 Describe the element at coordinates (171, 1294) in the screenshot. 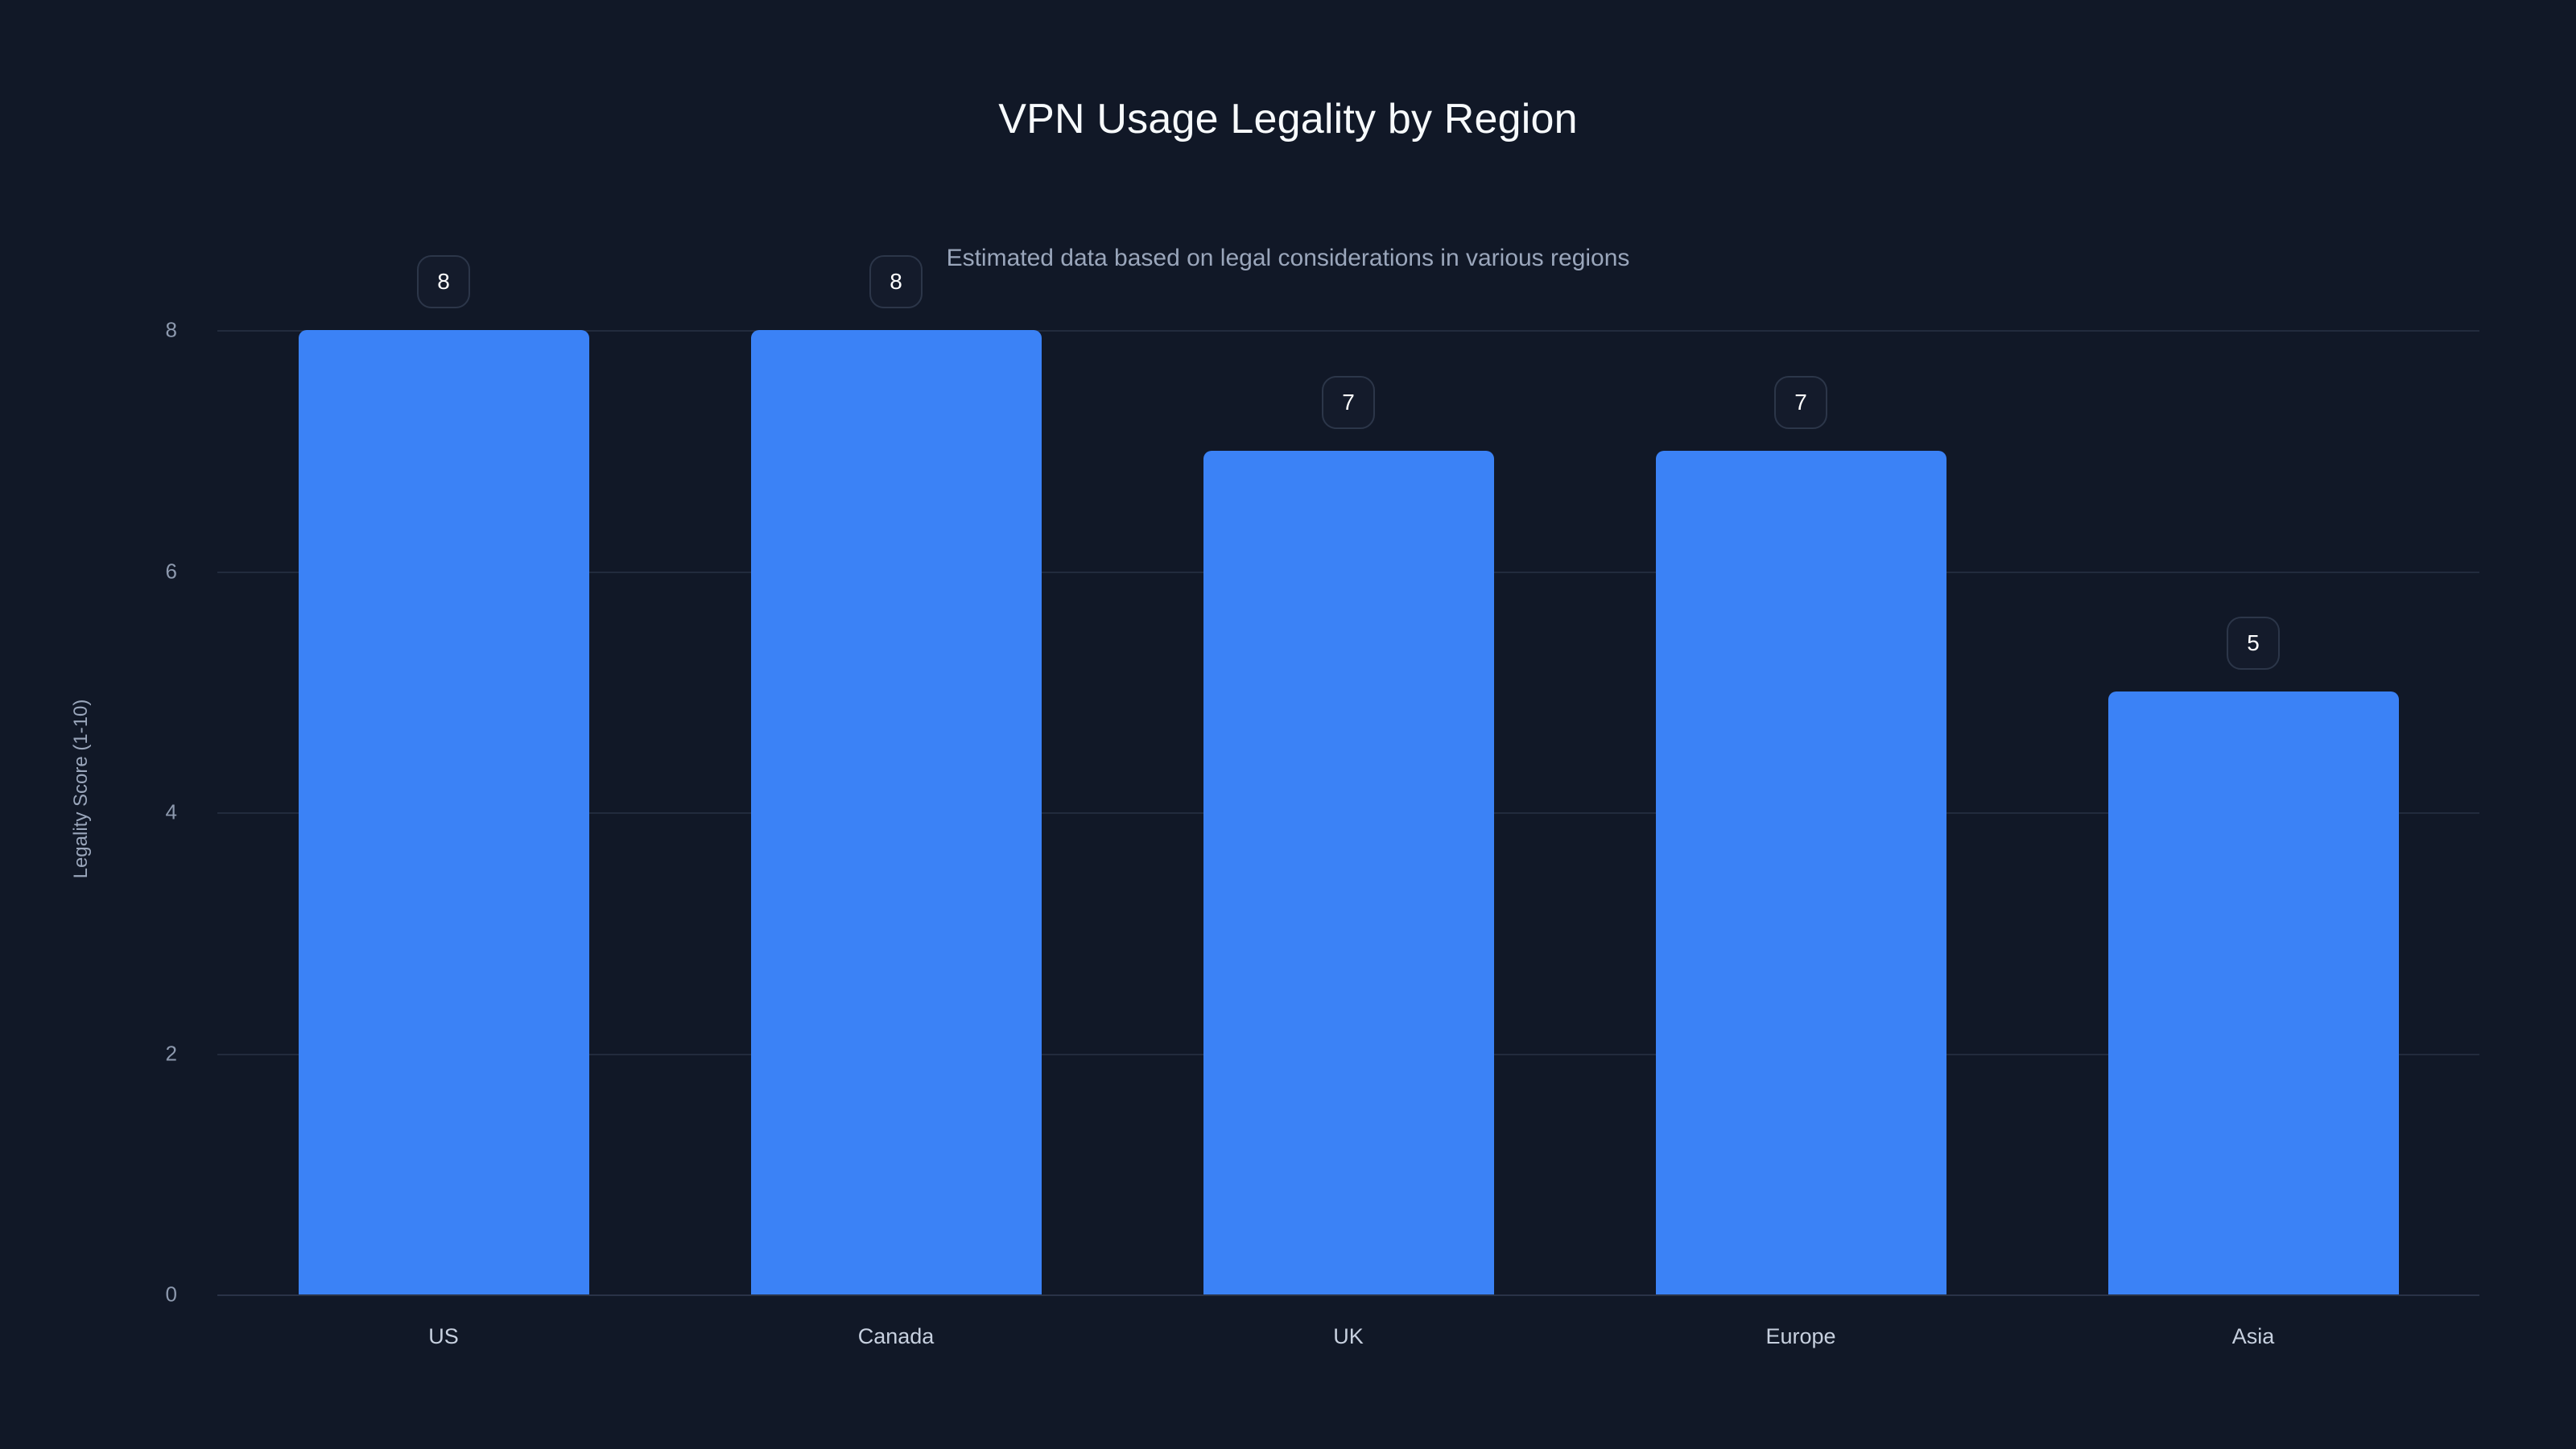

I see `y-tick-label: 0` at that location.